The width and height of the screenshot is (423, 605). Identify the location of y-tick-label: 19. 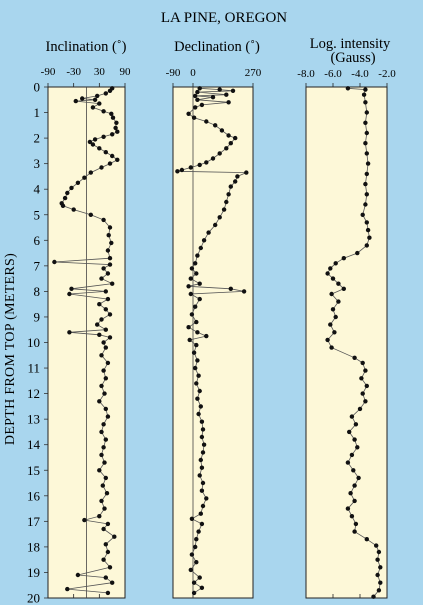
(33, 572).